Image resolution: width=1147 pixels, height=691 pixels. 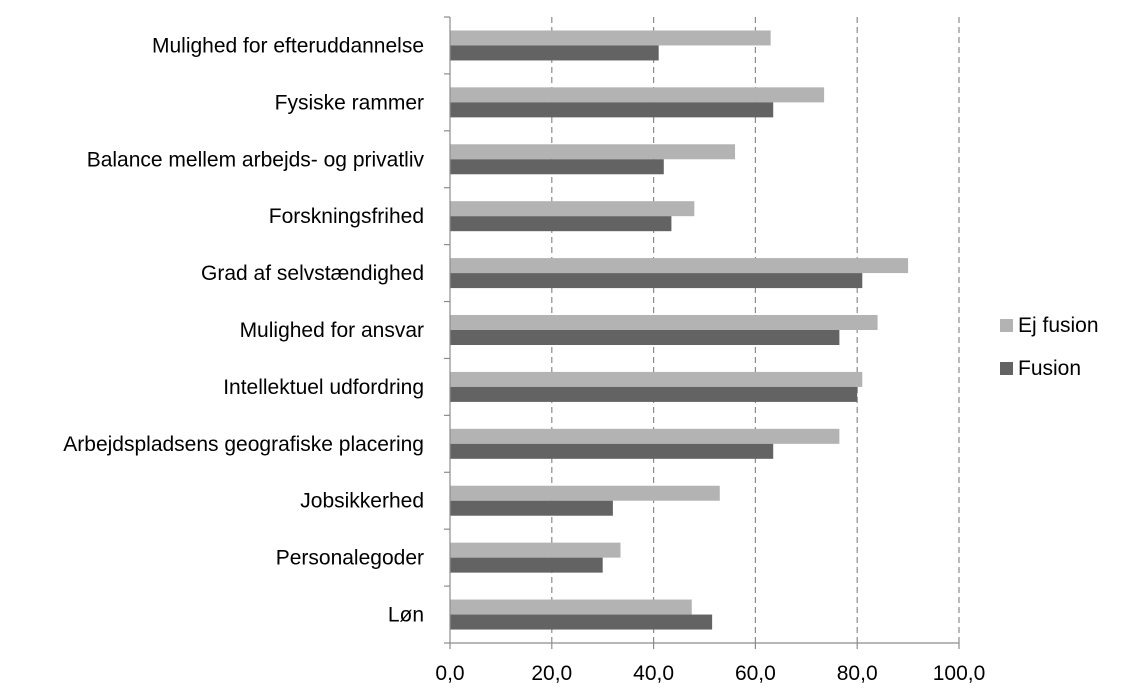 What do you see at coordinates (755, 673) in the screenshot?
I see `x-tick-label: 60,0` at bounding box center [755, 673].